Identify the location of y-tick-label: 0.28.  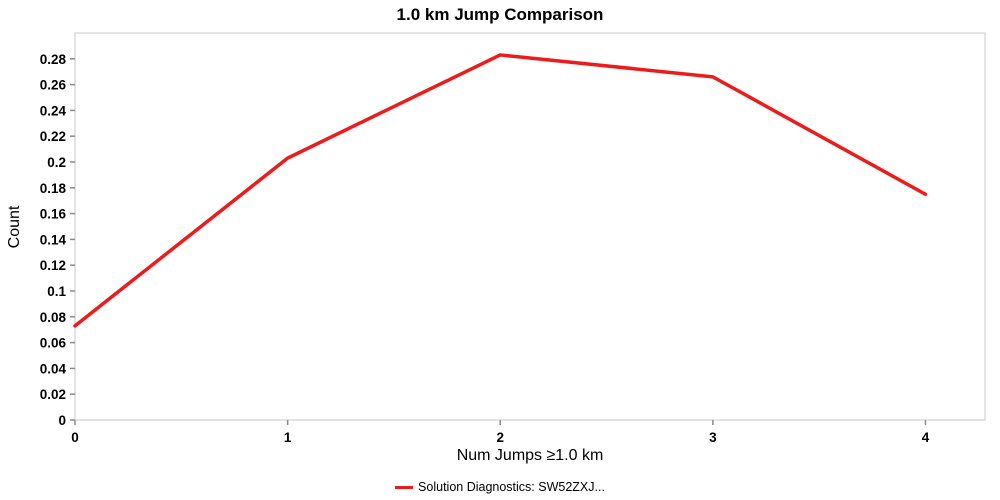
(53, 59).